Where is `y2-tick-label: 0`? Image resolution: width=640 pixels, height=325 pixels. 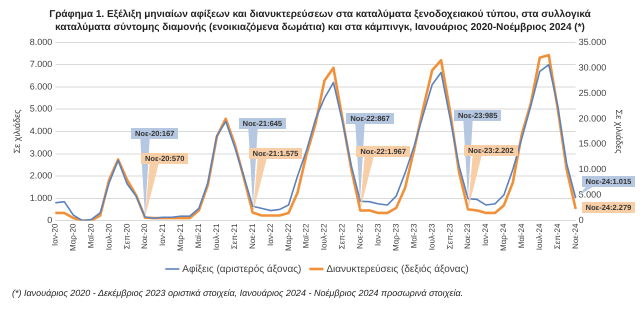 y2-tick-label: 0 is located at coordinates (581, 220).